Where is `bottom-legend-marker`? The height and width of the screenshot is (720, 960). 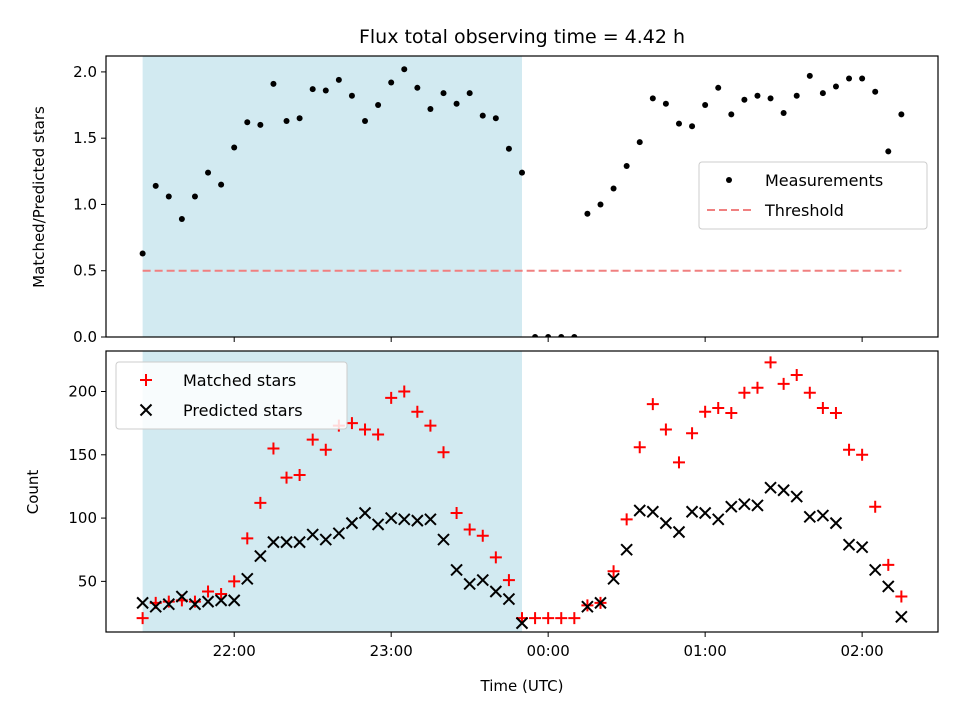 bottom-legend-marker is located at coordinates (146, 410).